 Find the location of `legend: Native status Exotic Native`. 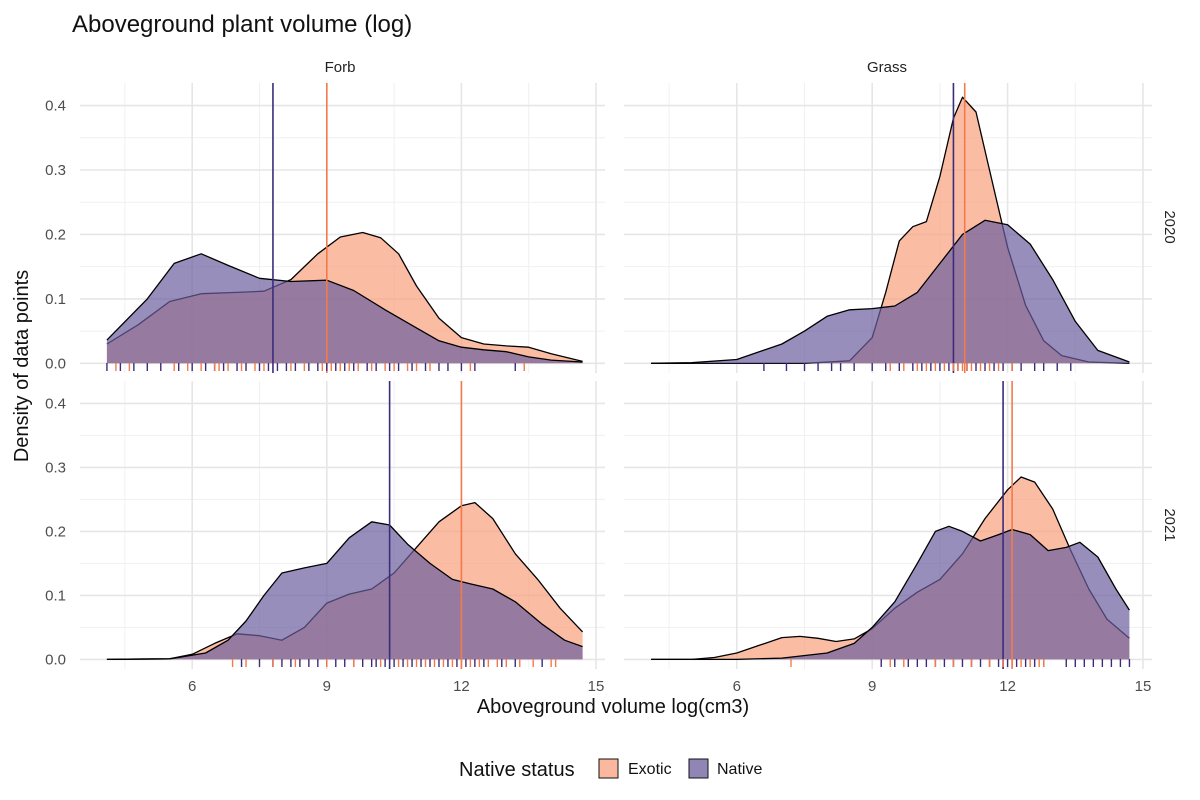

legend: Native status Exotic Native is located at coordinates (610, 769).